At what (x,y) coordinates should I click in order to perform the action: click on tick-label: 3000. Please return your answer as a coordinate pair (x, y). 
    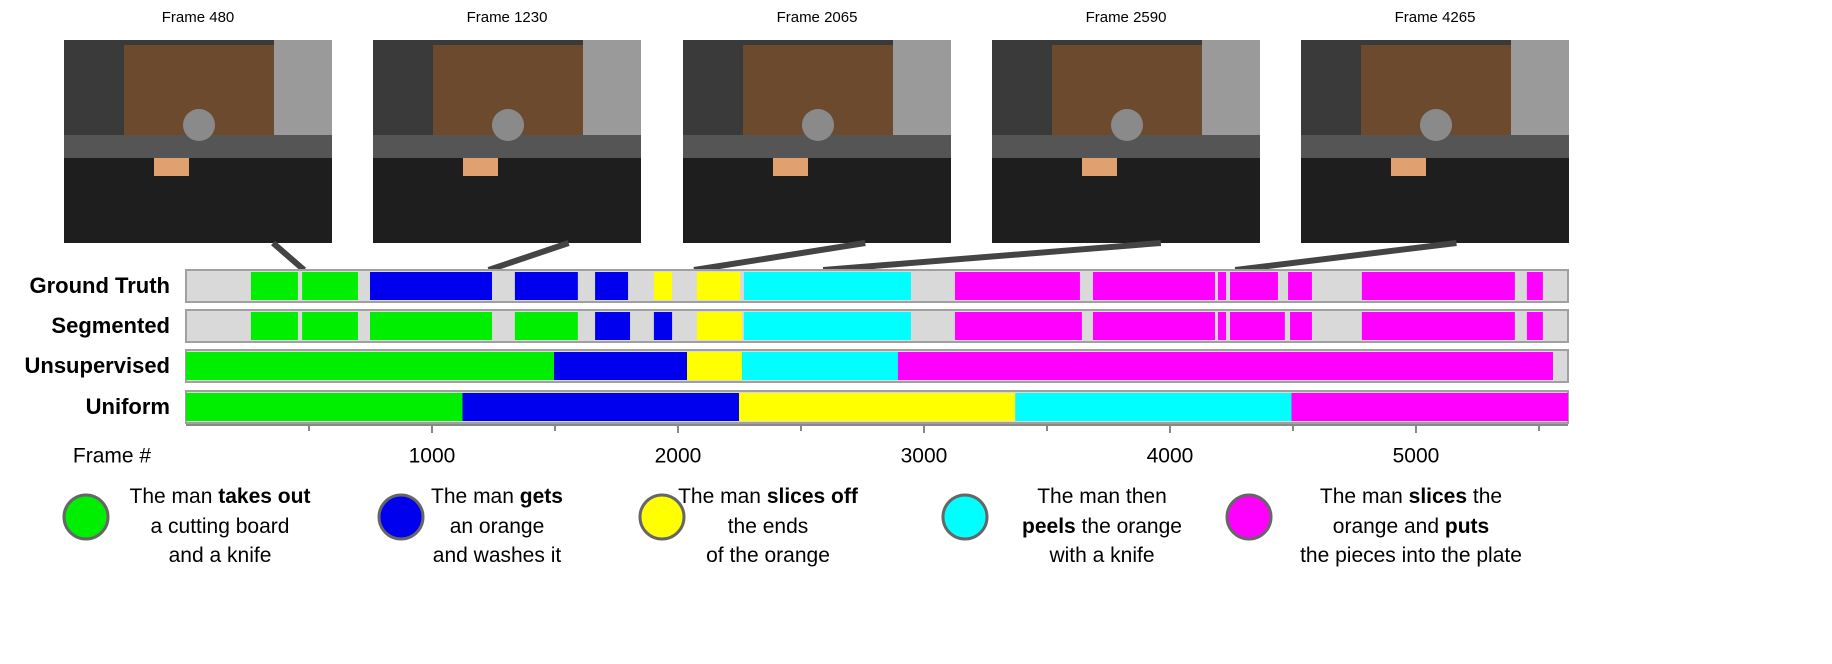
    Looking at the image, I should click on (924, 456).